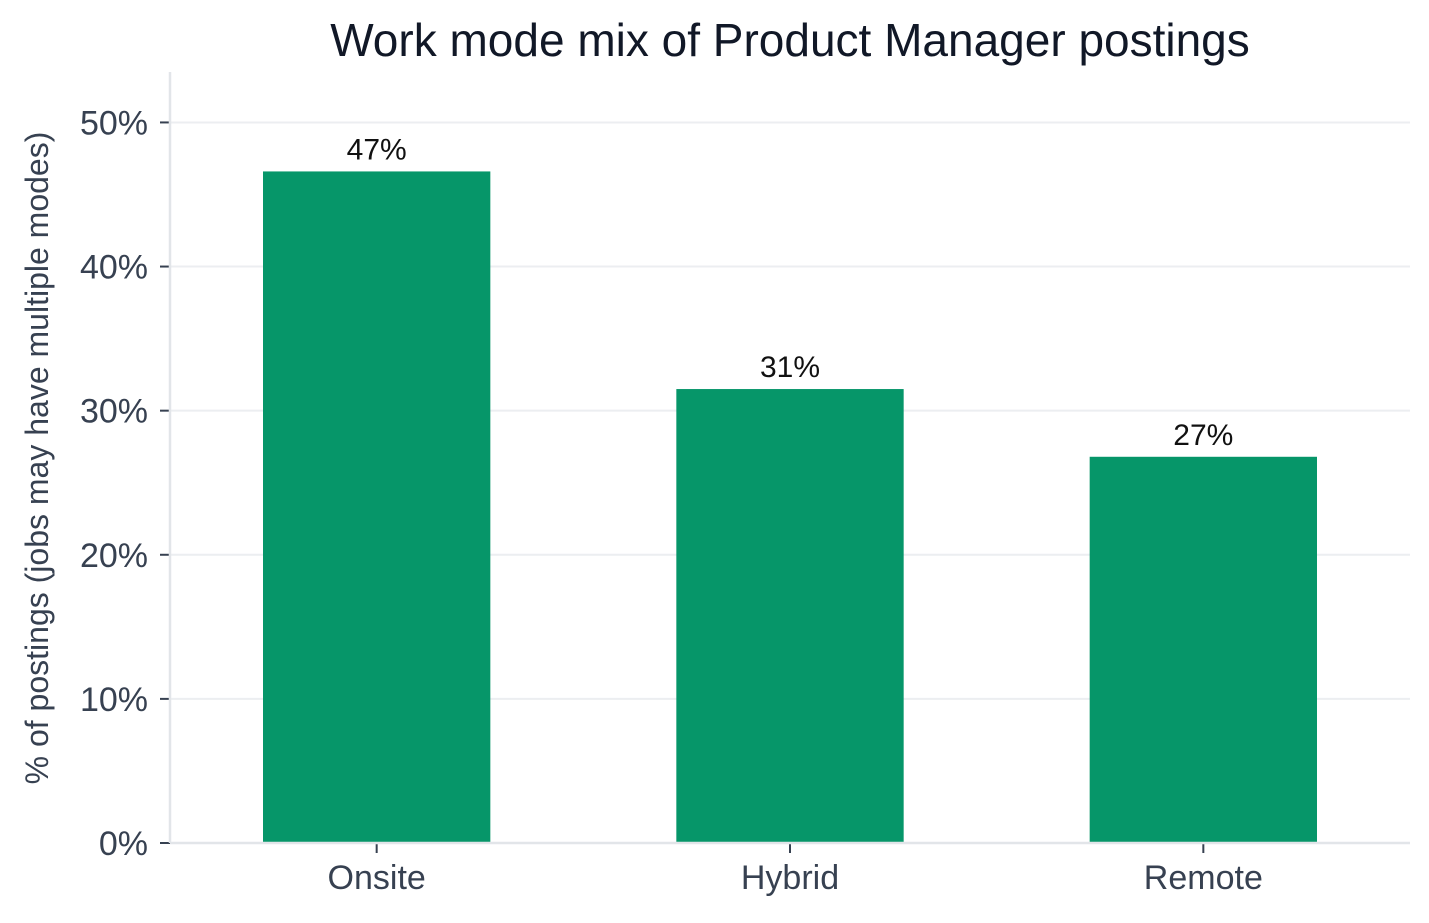 This screenshot has height=923, width=1429. What do you see at coordinates (1203, 435) in the screenshot?
I see `data-label: 27%` at bounding box center [1203, 435].